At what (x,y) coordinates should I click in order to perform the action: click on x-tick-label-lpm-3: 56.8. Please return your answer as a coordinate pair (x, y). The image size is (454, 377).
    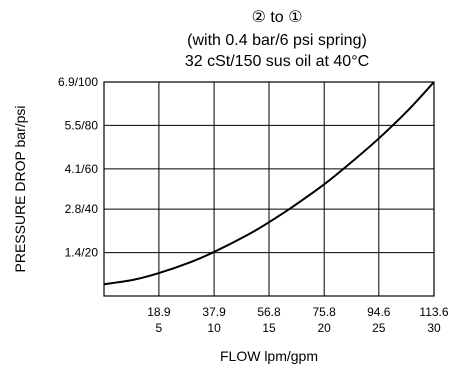
    Looking at the image, I should click on (269, 312).